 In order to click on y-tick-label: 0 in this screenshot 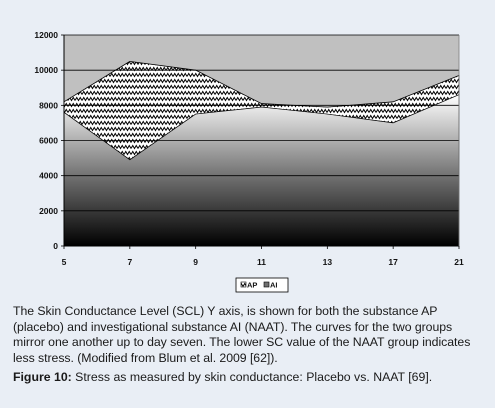, I will do `click(55, 246)`.